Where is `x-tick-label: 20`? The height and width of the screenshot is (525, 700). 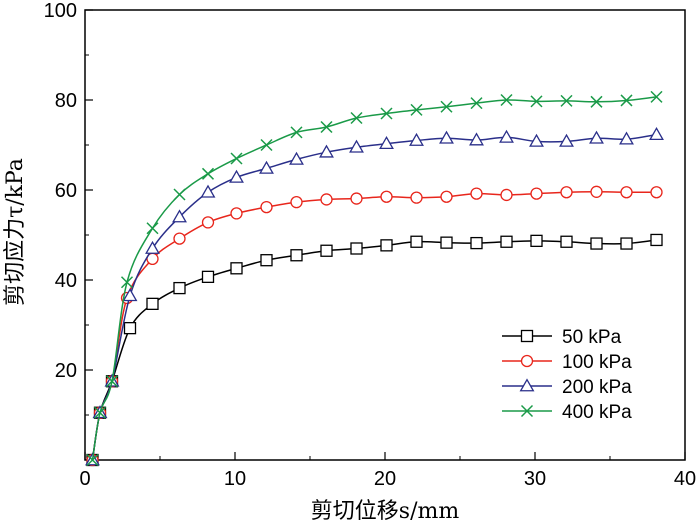
x-tick-label: 20 is located at coordinates (385, 479).